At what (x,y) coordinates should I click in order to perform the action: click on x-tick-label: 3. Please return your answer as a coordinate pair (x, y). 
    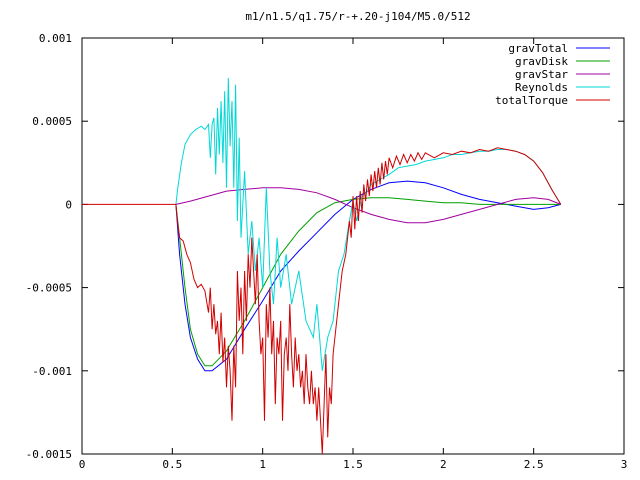
    Looking at the image, I should click on (624, 464).